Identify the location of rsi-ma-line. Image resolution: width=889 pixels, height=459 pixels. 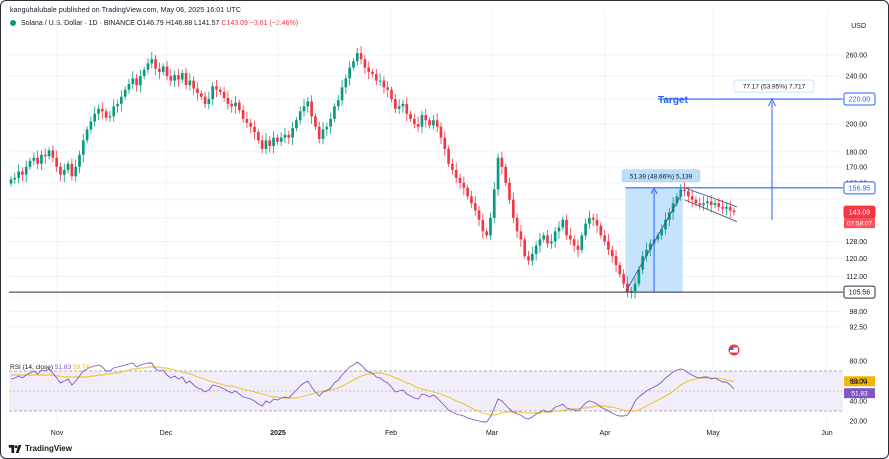
(373, 391).